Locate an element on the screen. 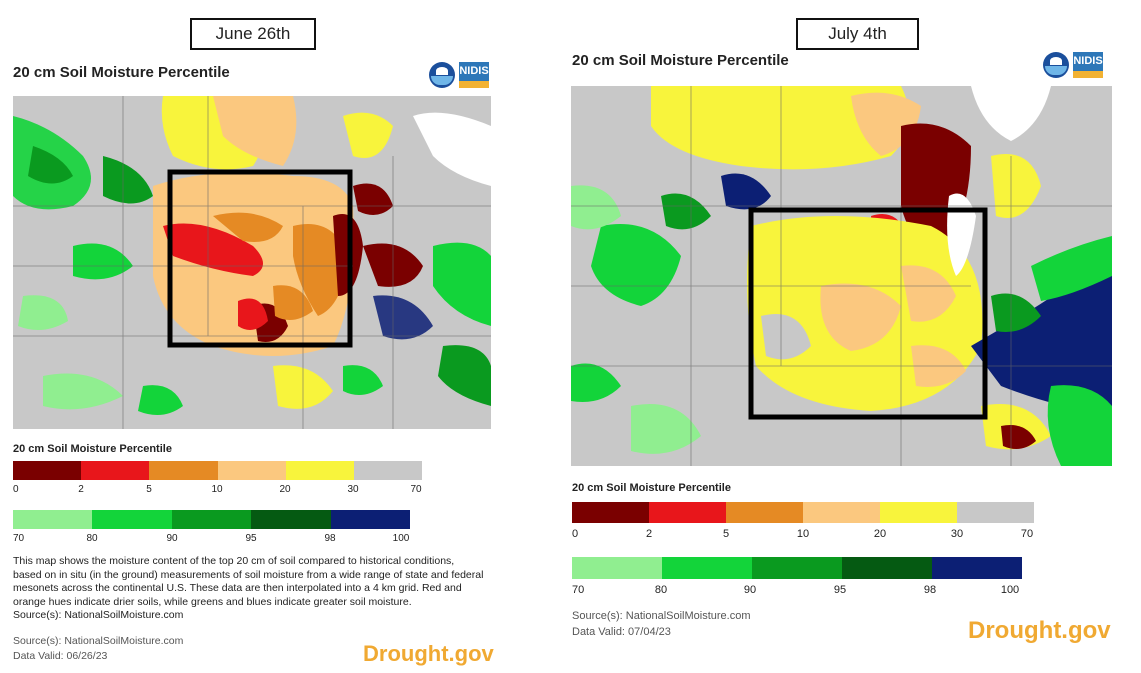  wet-legend-ticks-left: 70 80 90 95 98 100 is located at coordinates (211, 540).